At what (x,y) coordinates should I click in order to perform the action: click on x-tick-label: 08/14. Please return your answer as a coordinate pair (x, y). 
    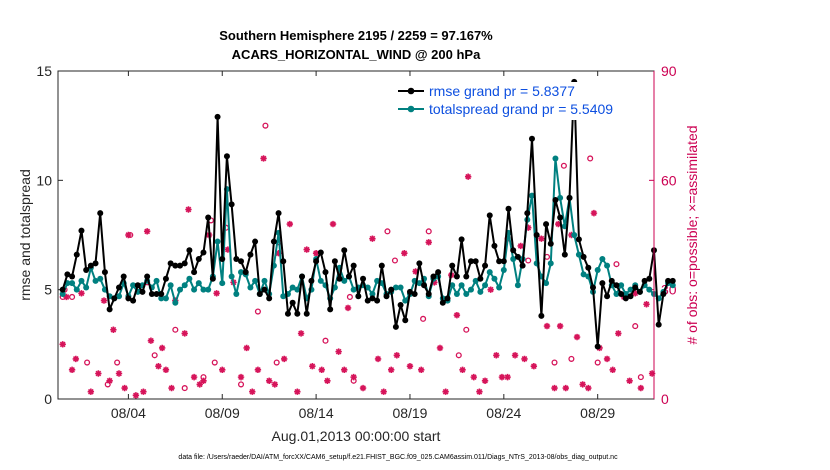
    Looking at the image, I should click on (316, 413).